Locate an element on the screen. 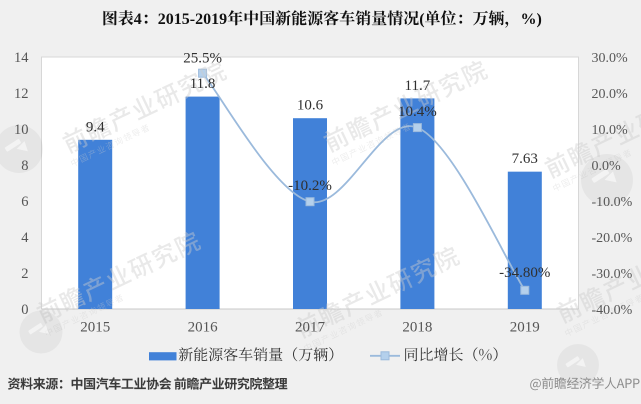 The height and width of the screenshot is (404, 641). svg-text: 2 is located at coordinates (24, 274).